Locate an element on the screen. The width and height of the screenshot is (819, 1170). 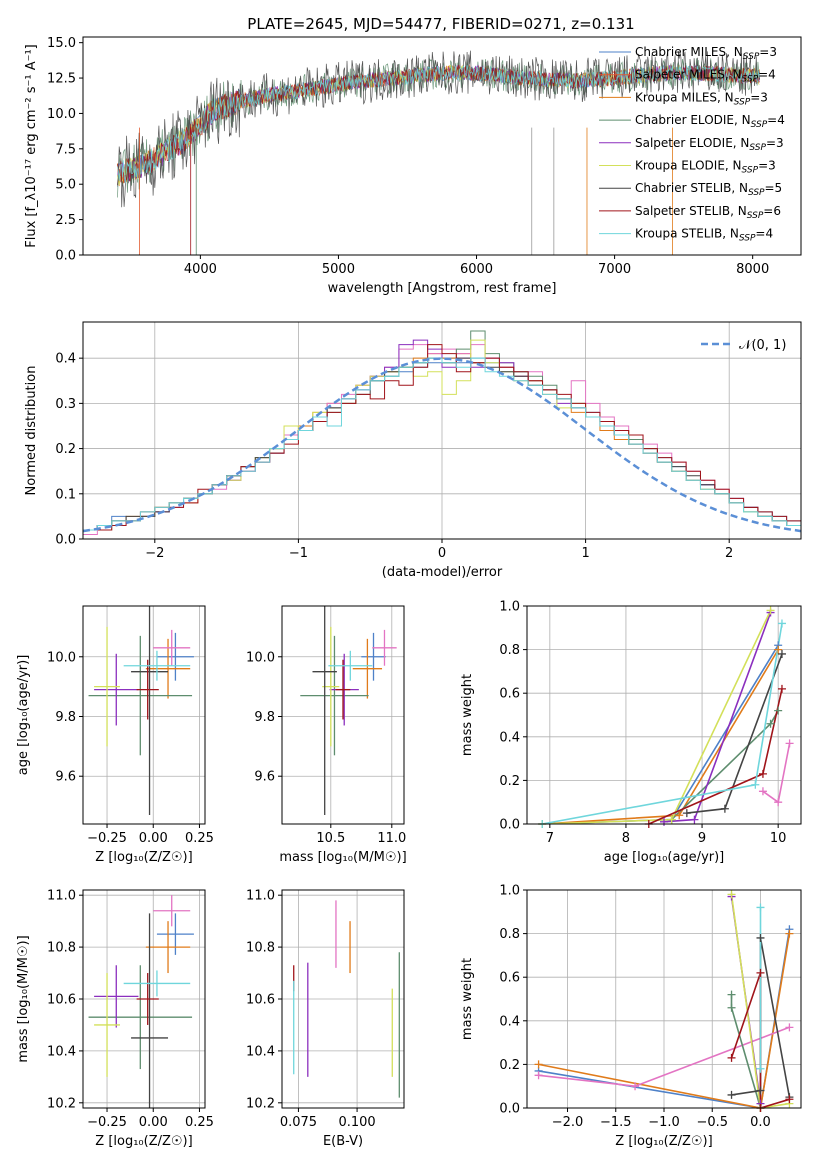
y-tick-label: 0.1 is located at coordinates (65, 494).